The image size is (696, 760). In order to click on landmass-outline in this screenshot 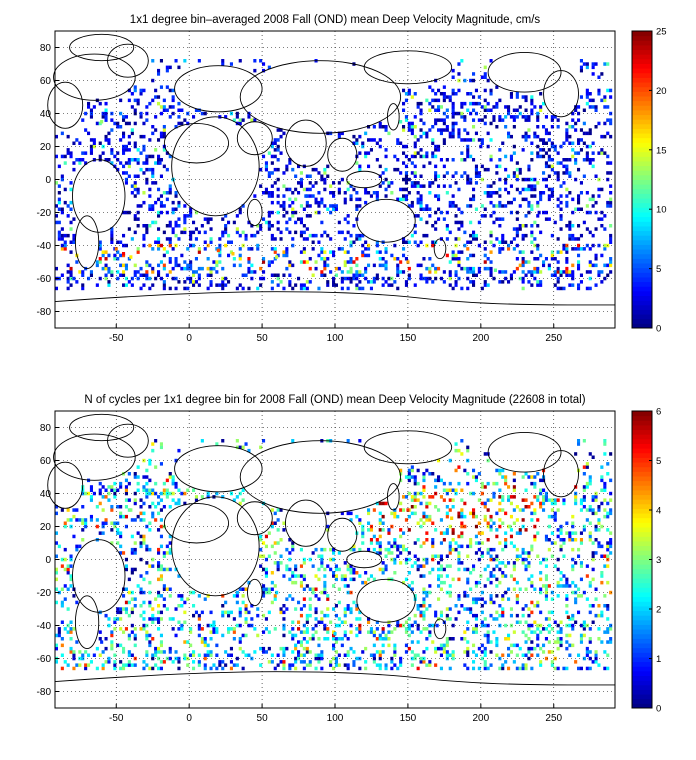, I will do `click(524, 72)`.